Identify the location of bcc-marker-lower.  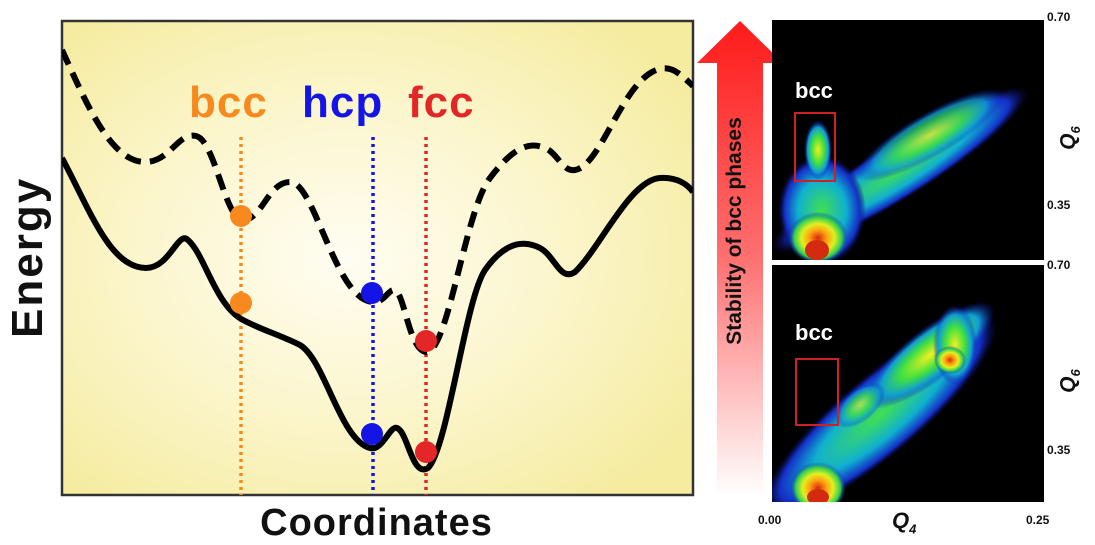
(241, 303).